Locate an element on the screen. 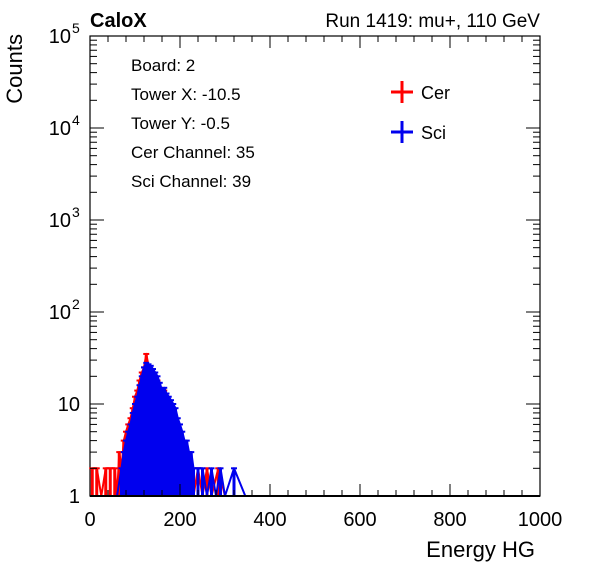 The image size is (596, 572). y-axis-title: Counts is located at coordinates (14, 69).